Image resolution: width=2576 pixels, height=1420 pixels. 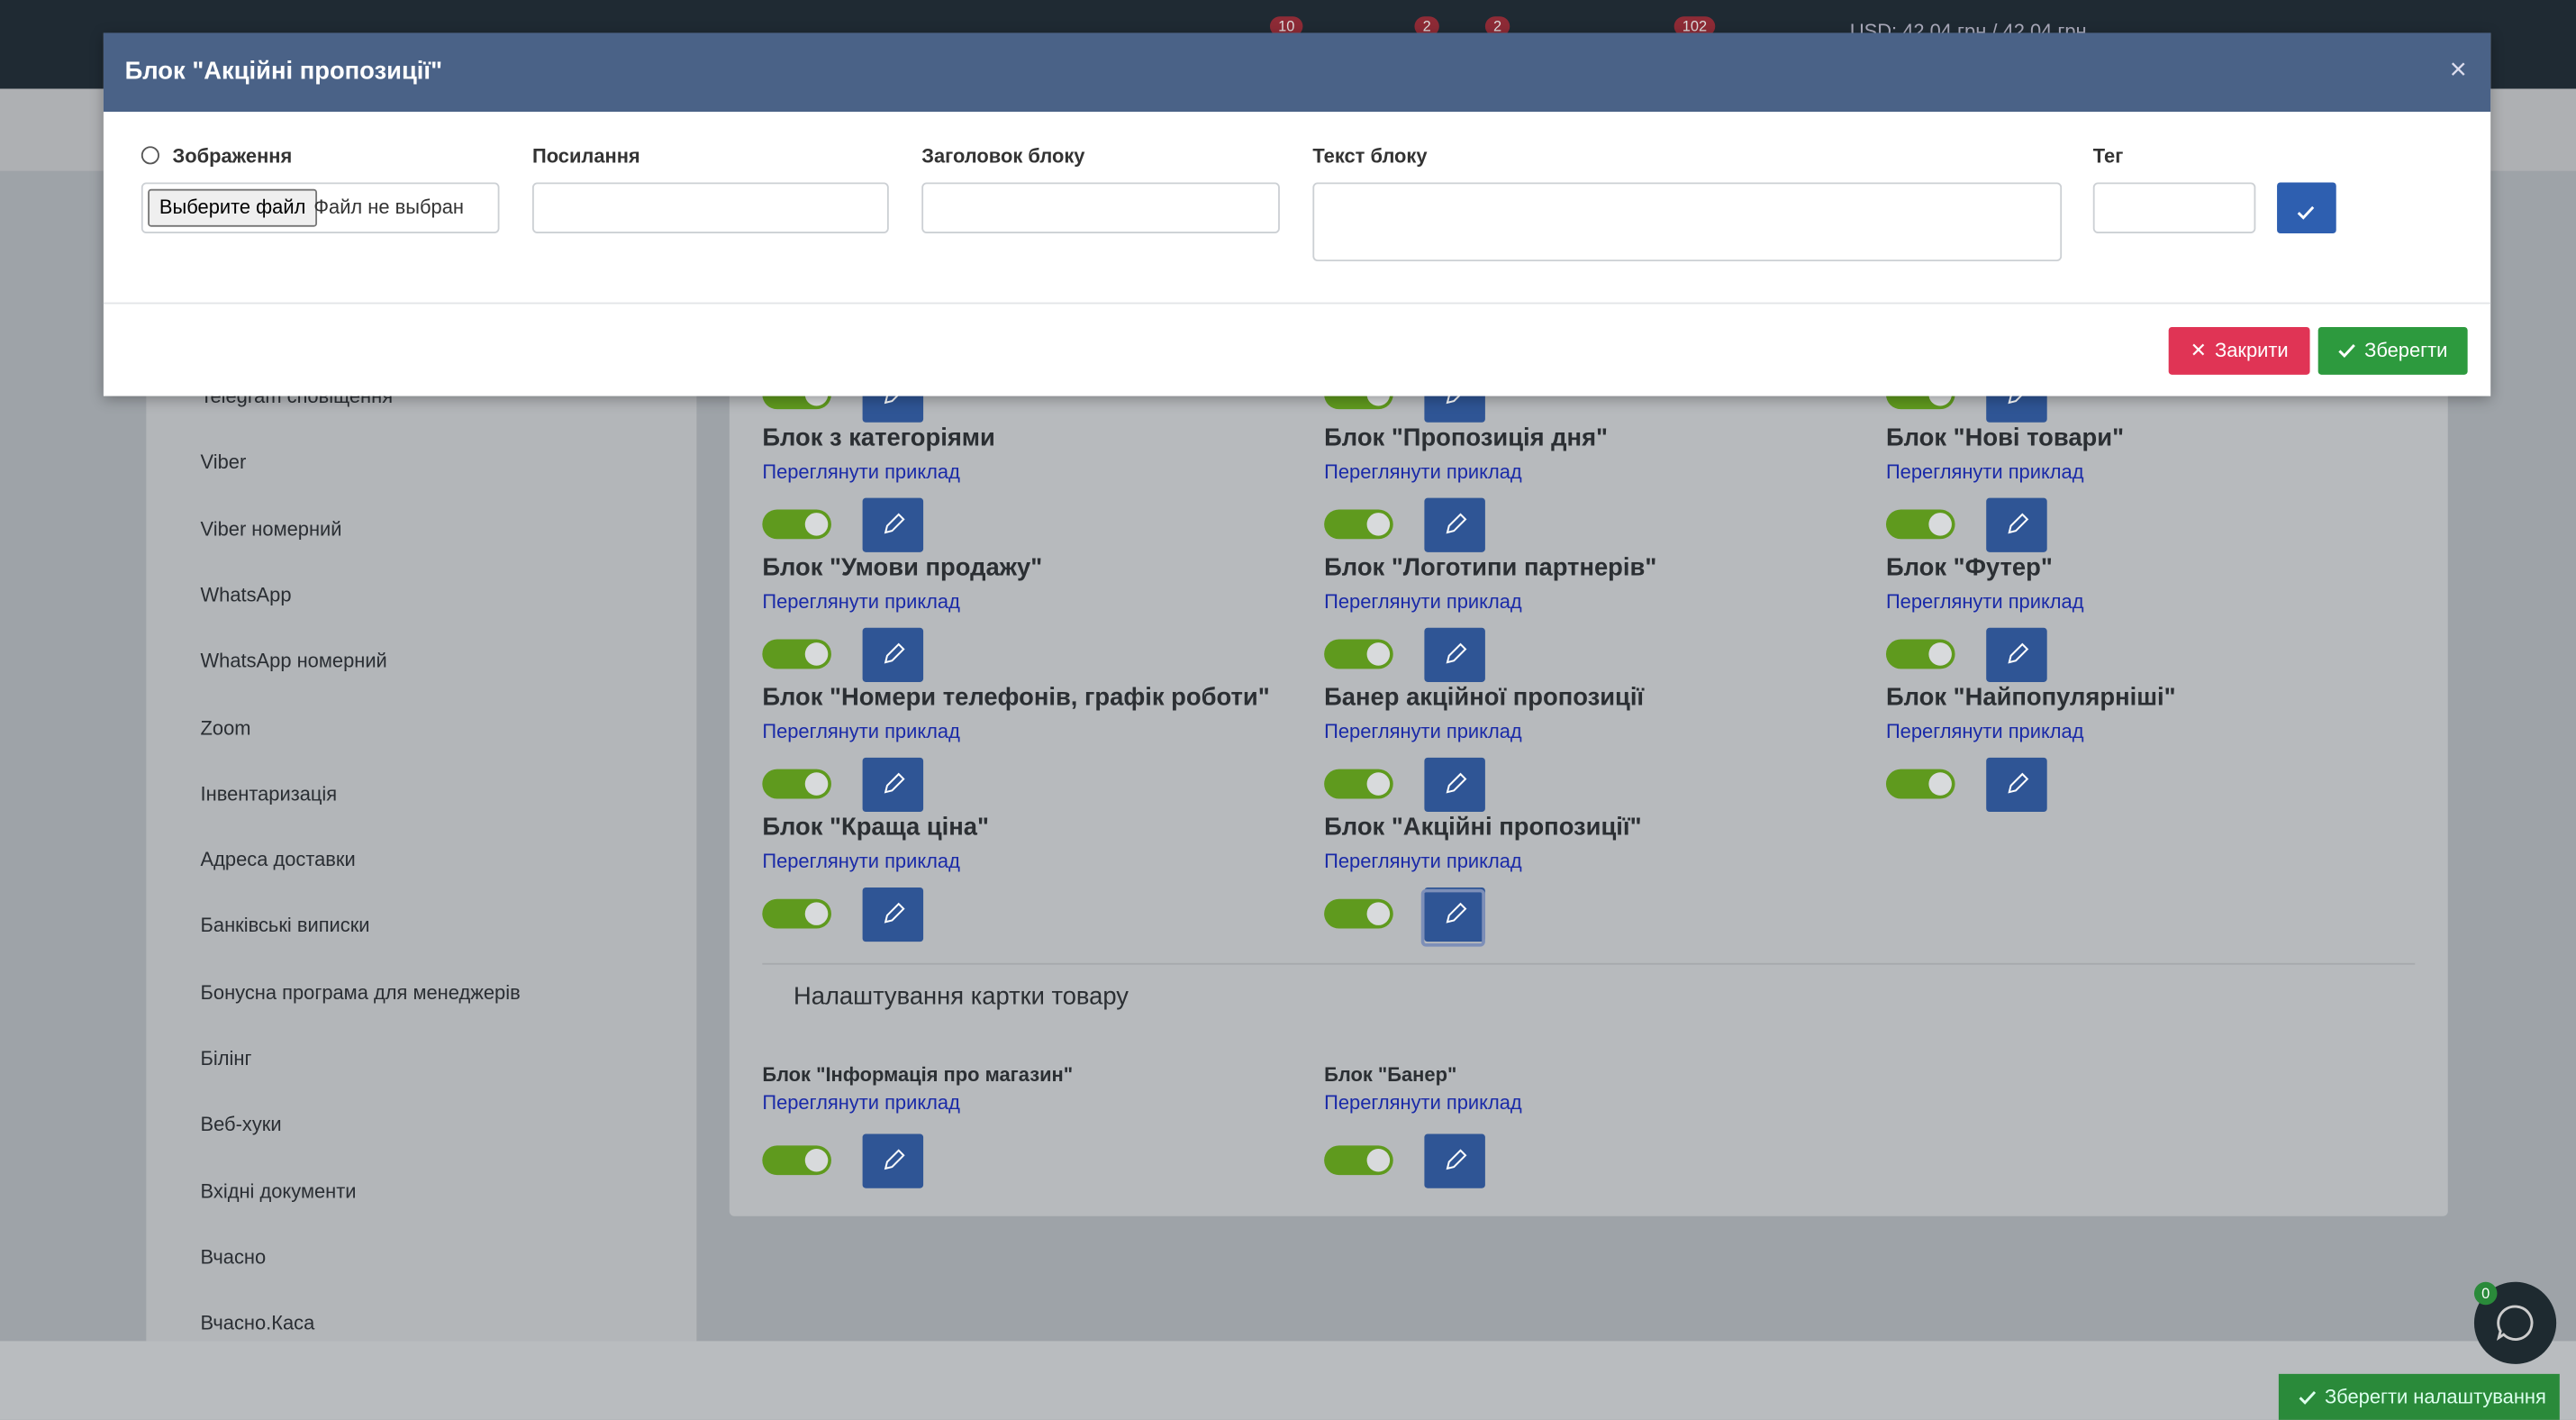 I want to click on block-title: Блок "Футер", so click(x=1969, y=567).